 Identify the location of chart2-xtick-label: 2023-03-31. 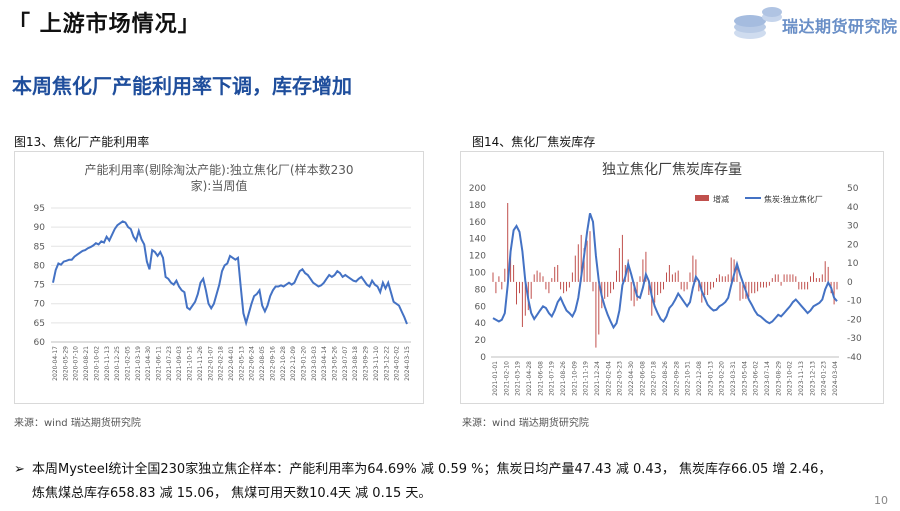
(733, 378).